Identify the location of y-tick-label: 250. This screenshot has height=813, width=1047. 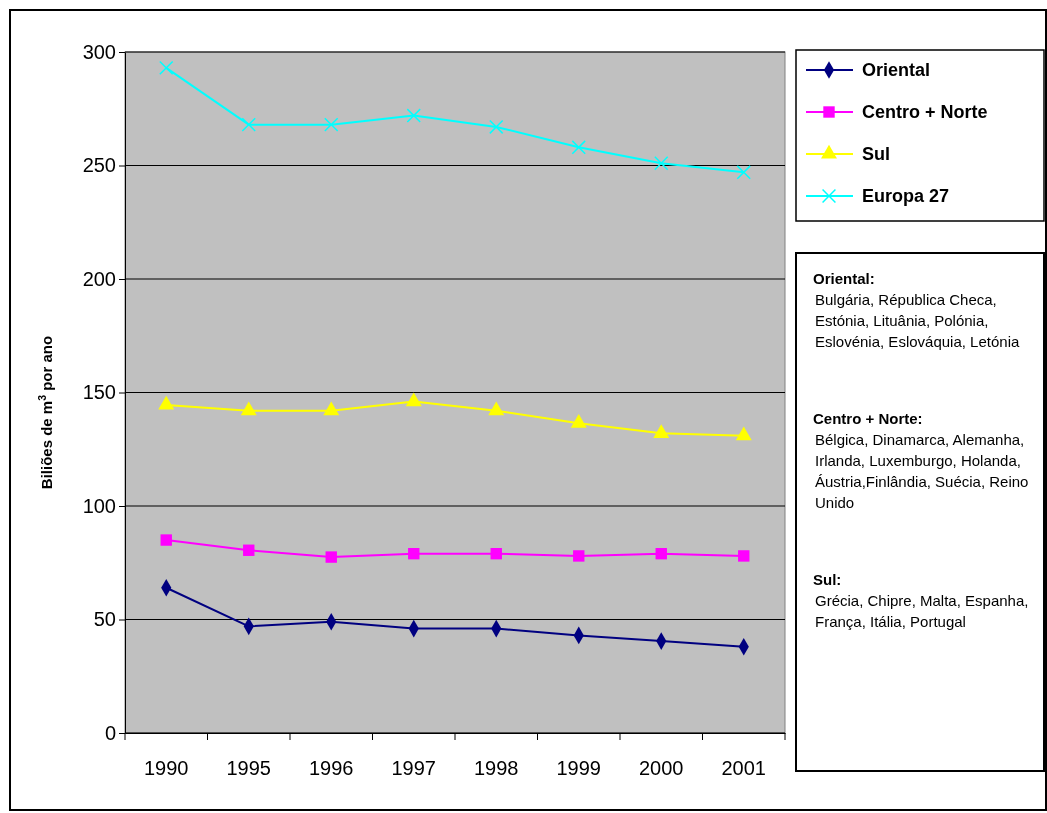
(99, 165).